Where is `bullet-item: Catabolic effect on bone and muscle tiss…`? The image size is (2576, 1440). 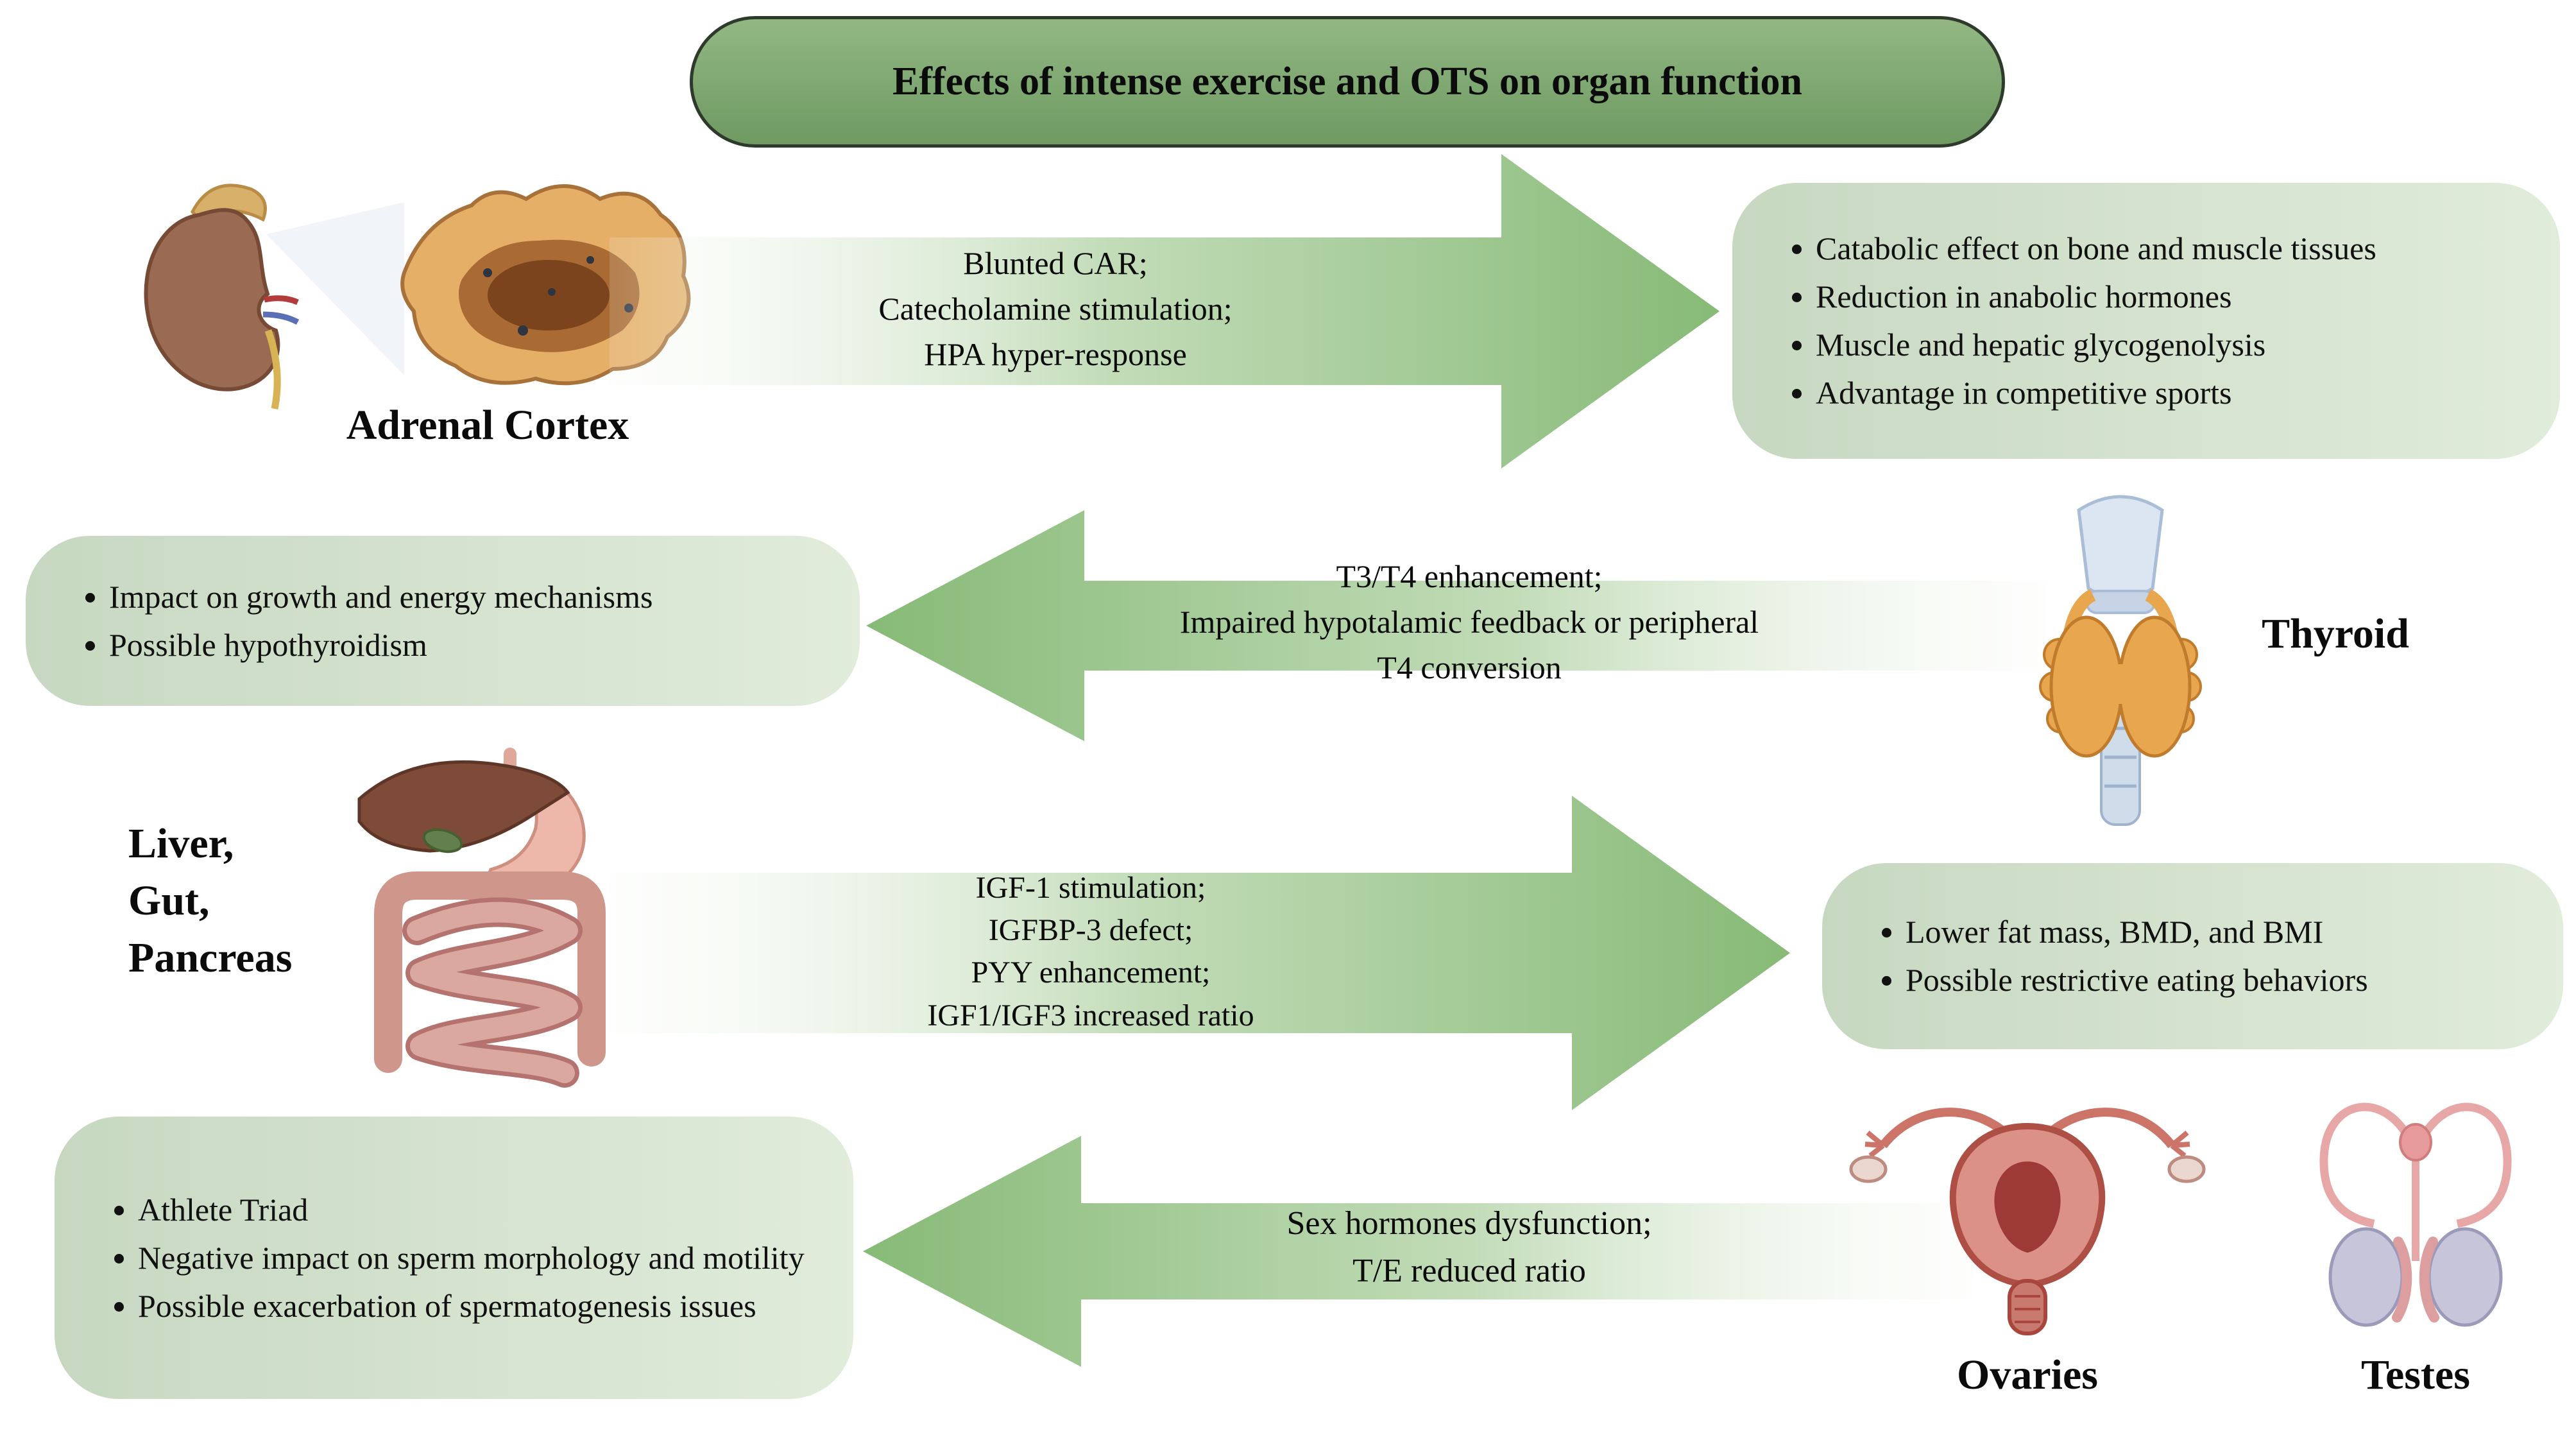 bullet-item: Catabolic effect on bone and muscle tiss… is located at coordinates (2165, 249).